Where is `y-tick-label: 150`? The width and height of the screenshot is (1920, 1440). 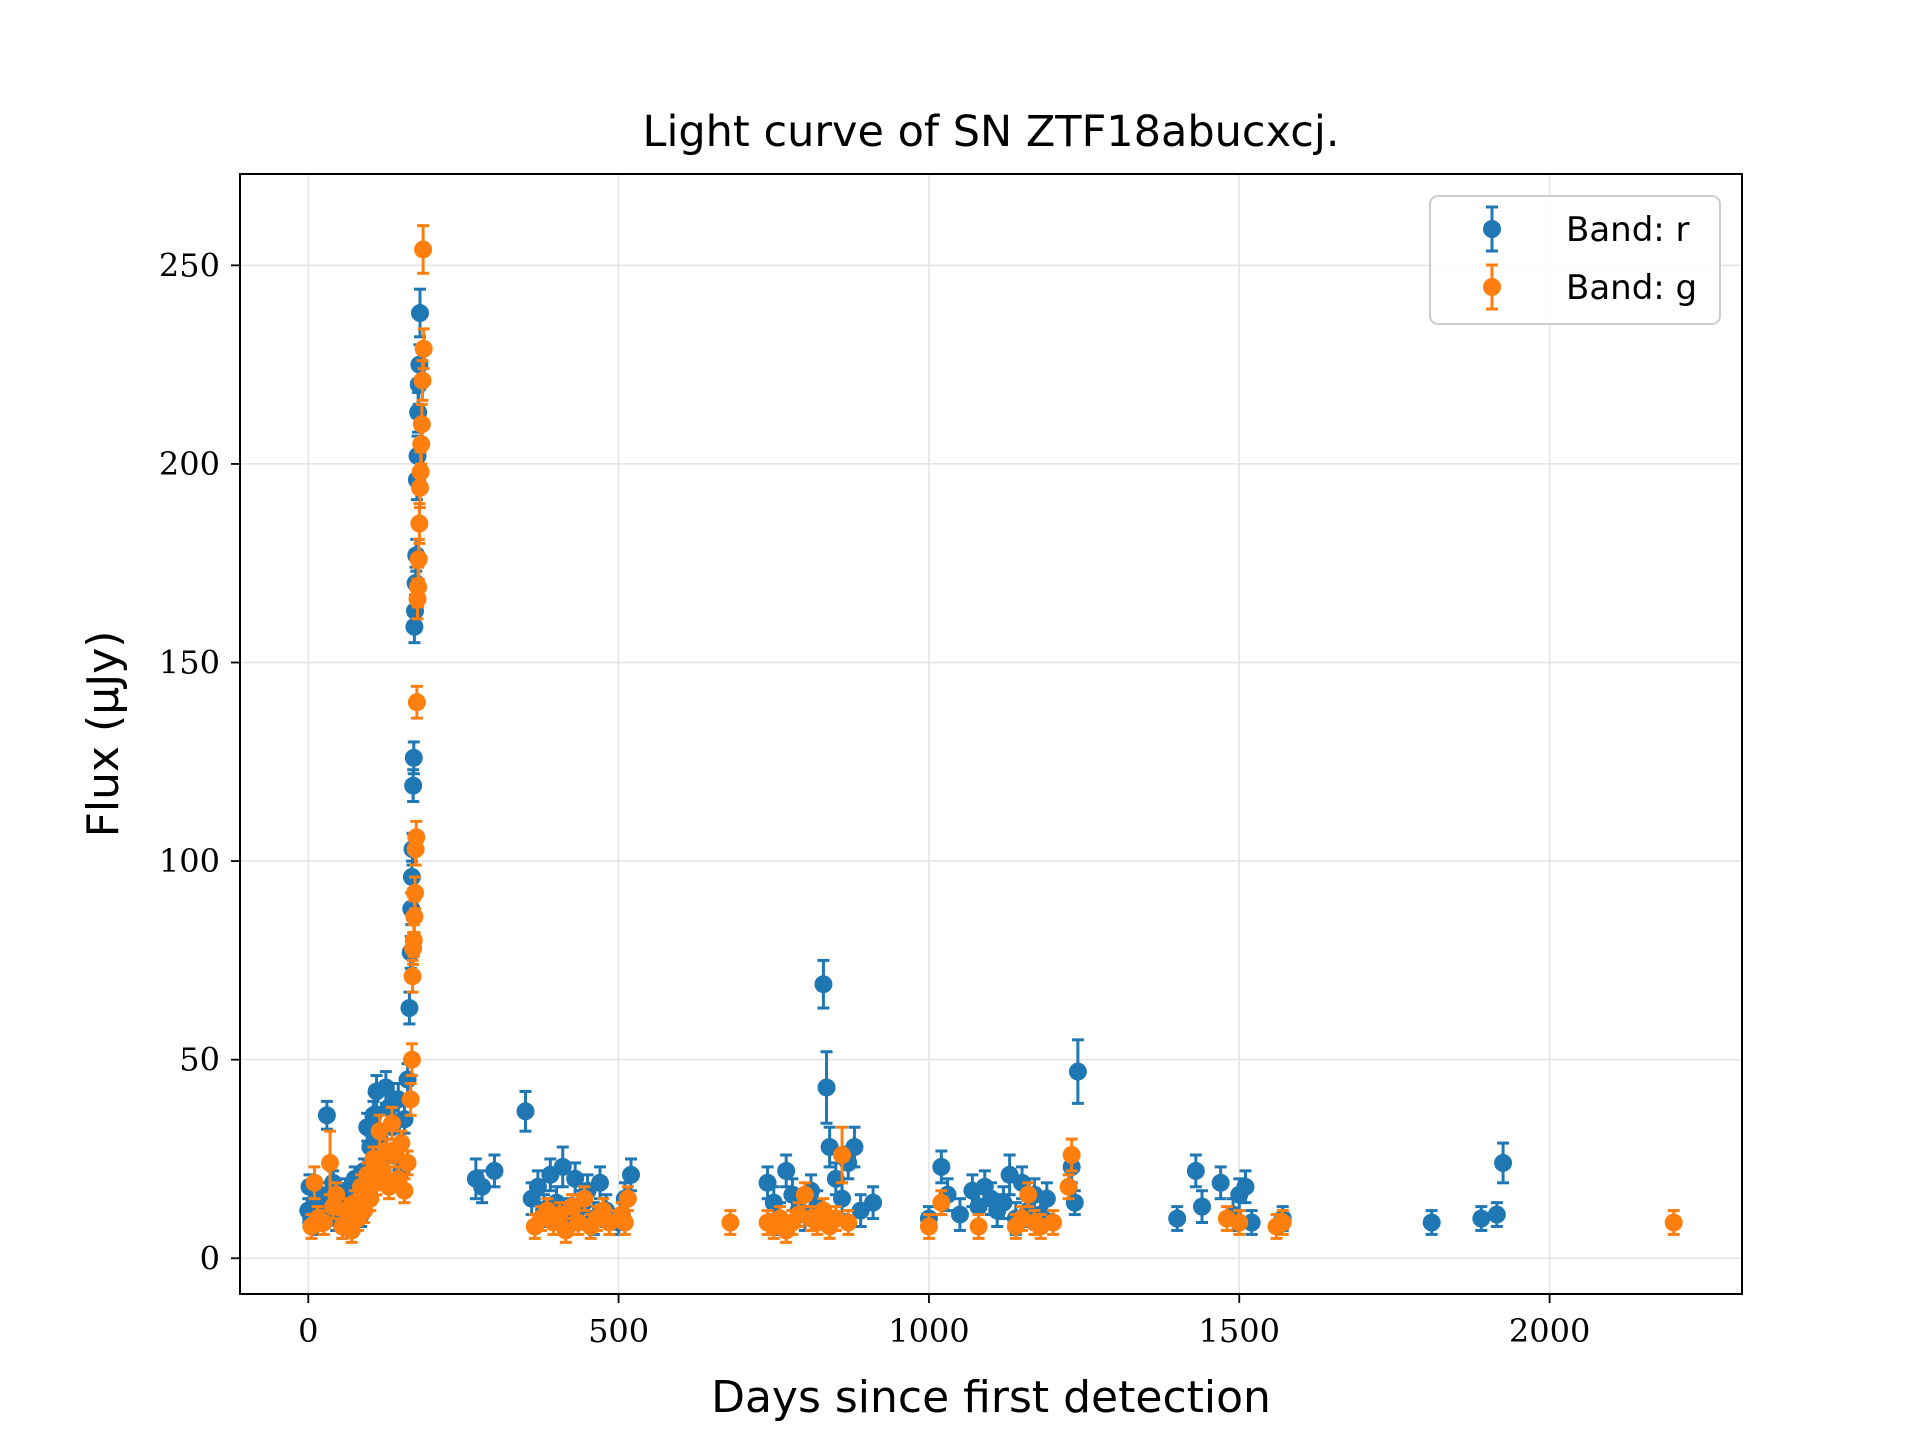 y-tick-label: 150 is located at coordinates (189, 663).